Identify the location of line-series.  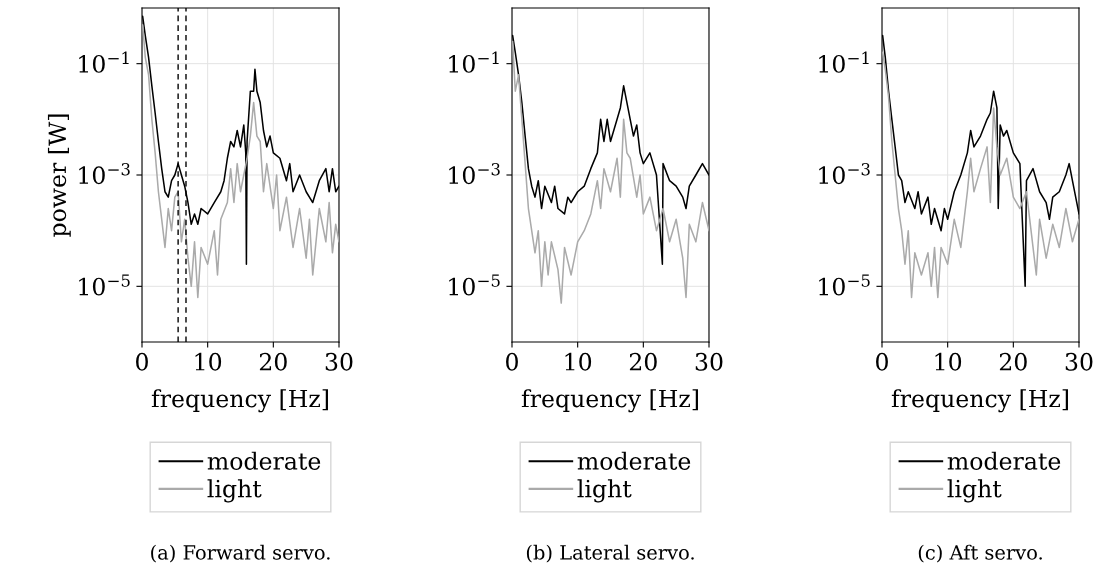
(610, 172).